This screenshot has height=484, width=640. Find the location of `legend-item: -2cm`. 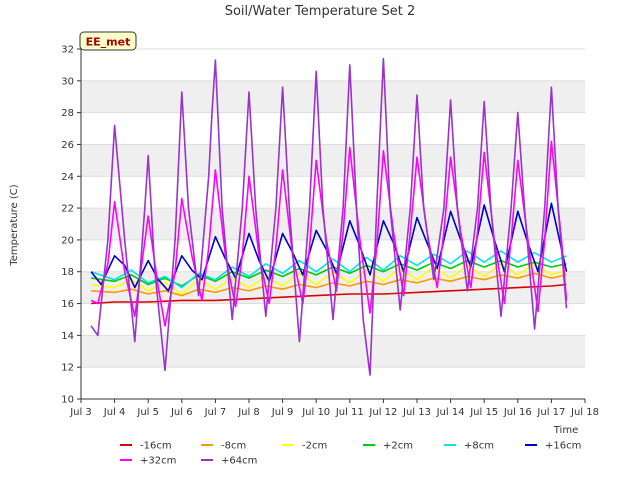

legend-item: -2cm is located at coordinates (304, 446).